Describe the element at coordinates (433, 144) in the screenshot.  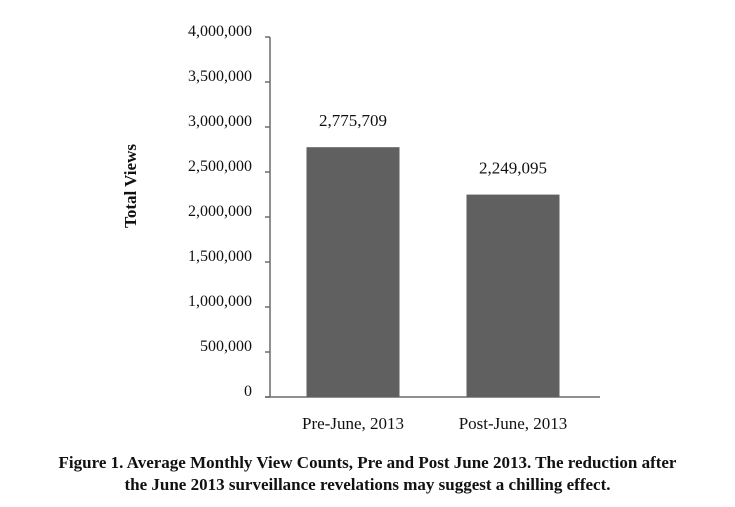
I see `data-labels: 2,775,709 2,249,095` at that location.